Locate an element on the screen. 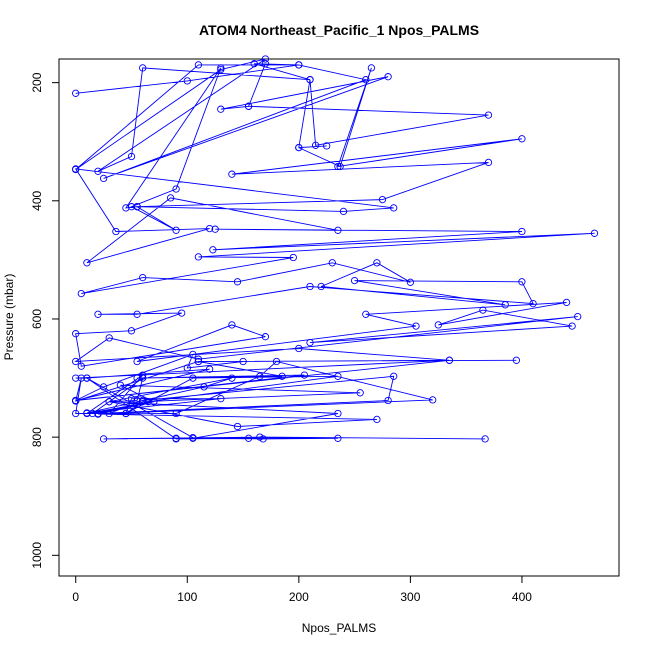 The height and width of the screenshot is (650, 650). y-tick-label: 600 is located at coordinates (37, 319).